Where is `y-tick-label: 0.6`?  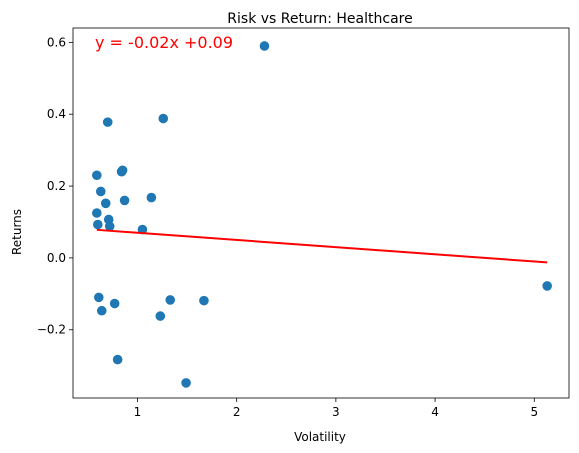
y-tick-label: 0.6 is located at coordinates (56, 42).